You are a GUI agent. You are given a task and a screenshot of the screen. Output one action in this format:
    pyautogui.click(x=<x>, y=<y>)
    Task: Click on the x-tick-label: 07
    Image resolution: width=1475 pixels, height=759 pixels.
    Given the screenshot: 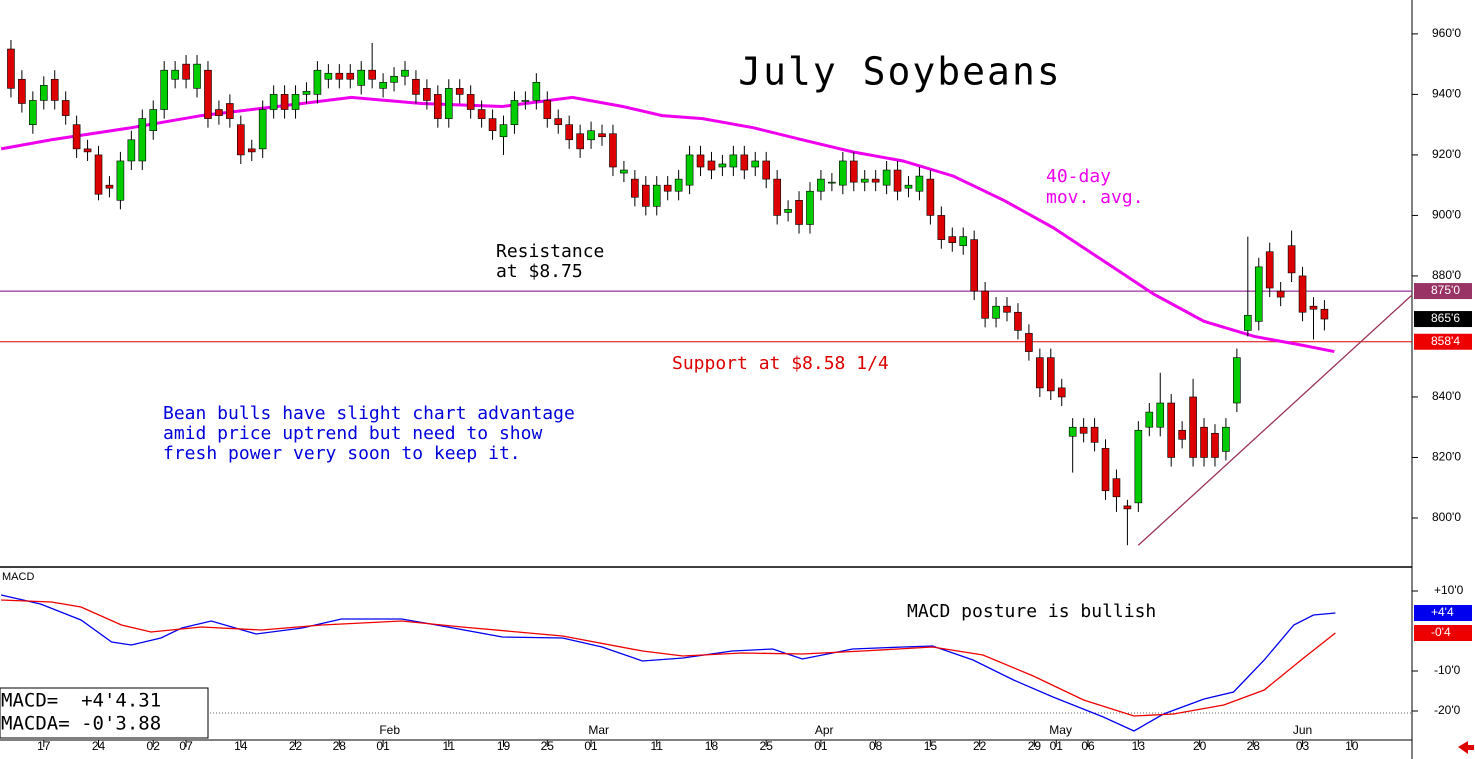 What is the action you would take?
    pyautogui.click(x=186, y=746)
    